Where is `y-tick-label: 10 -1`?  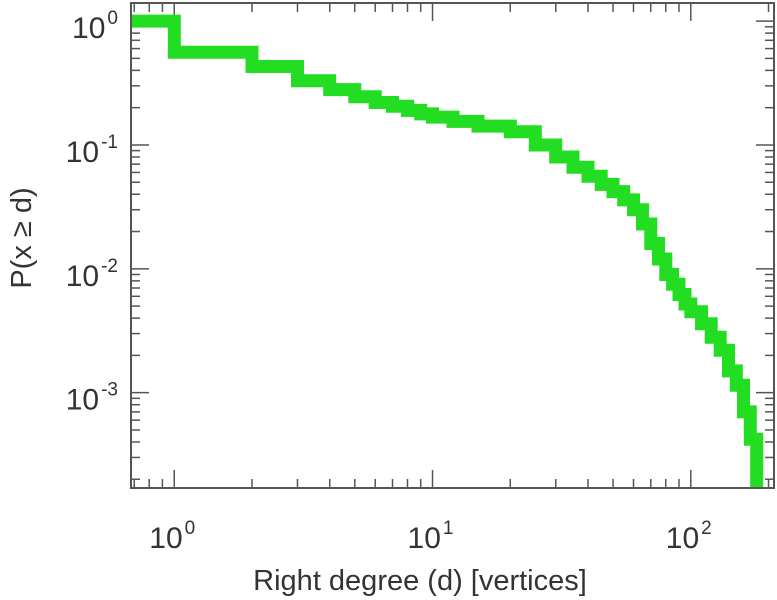
y-tick-label: 10 -1 is located at coordinates (92, 150).